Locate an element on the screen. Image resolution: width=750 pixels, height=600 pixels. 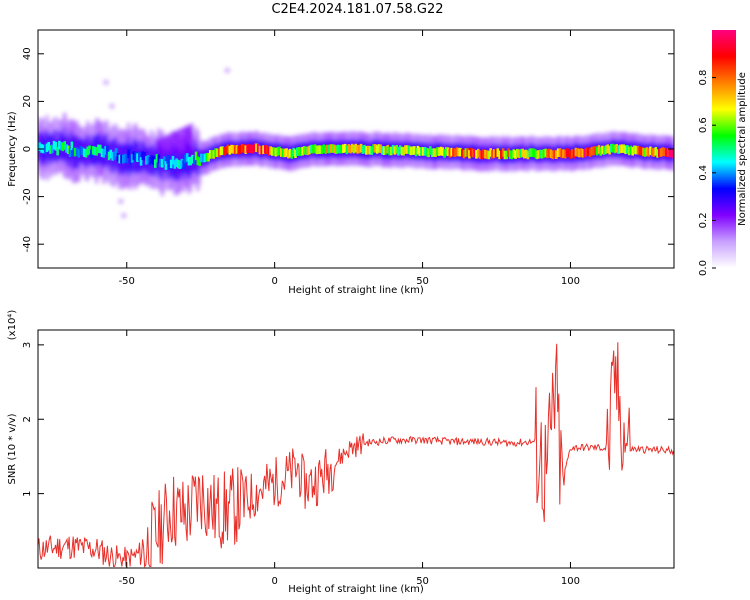
spectrogram-ytick-label: 20 is located at coordinates (27, 101).